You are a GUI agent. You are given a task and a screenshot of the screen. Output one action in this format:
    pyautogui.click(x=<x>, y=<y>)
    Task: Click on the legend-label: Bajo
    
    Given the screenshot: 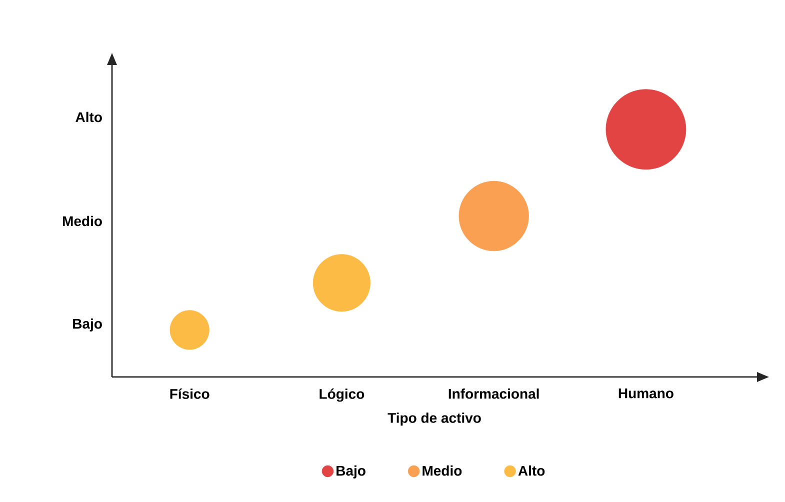 What is the action you would take?
    pyautogui.click(x=351, y=471)
    